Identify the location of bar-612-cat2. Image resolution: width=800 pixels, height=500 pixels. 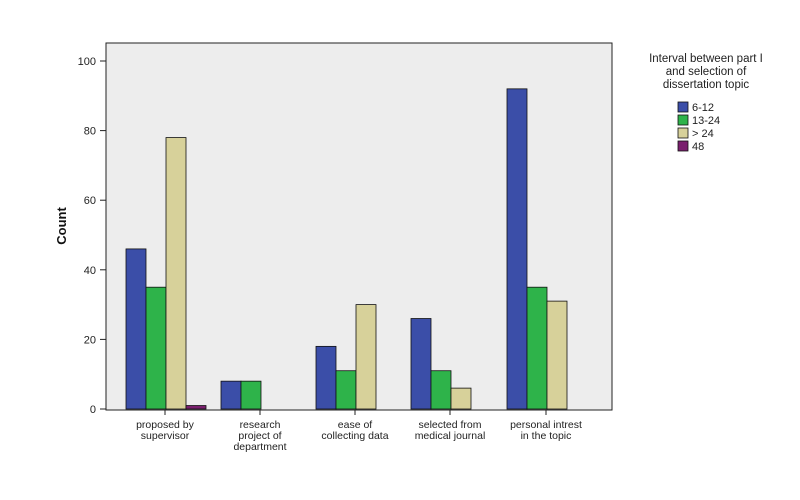
(231, 395).